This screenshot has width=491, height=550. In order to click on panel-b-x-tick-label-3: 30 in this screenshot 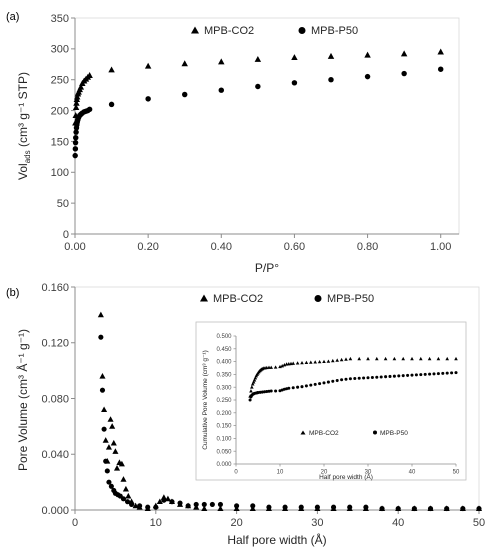, I will do `click(317, 523)`.